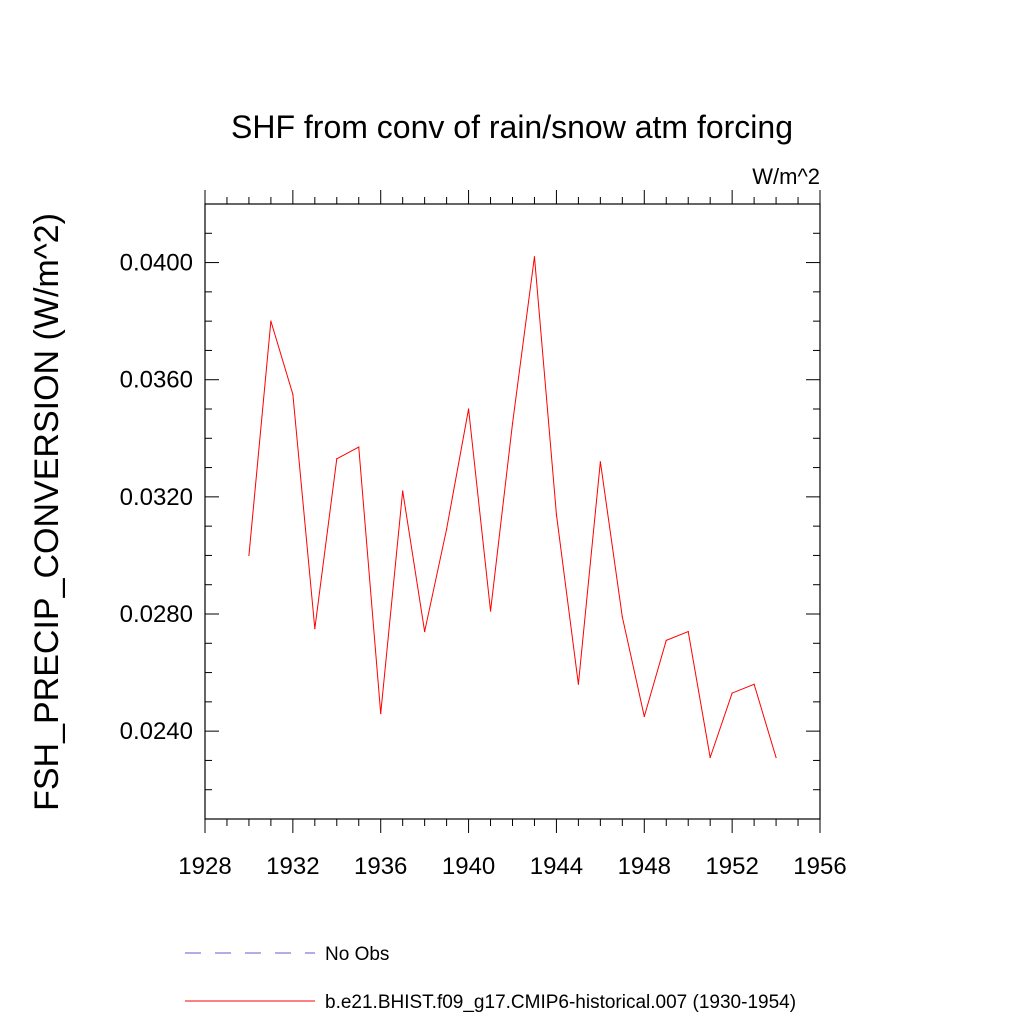 The width and height of the screenshot is (1024, 1024). What do you see at coordinates (512, 866) in the screenshot?
I see `x-tick-labels: 1928 1932 1936 1940 1944 1948 1952 1956` at bounding box center [512, 866].